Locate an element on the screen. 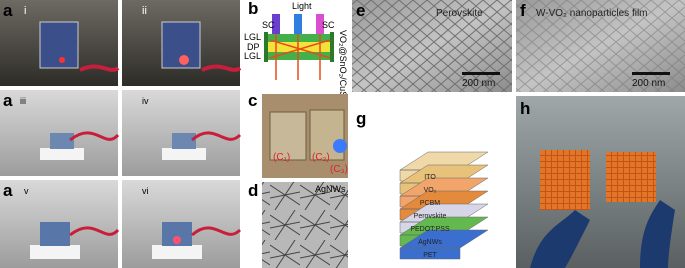 The image size is (685, 268). panel-d: d AgNWs is located at coordinates (298, 224).